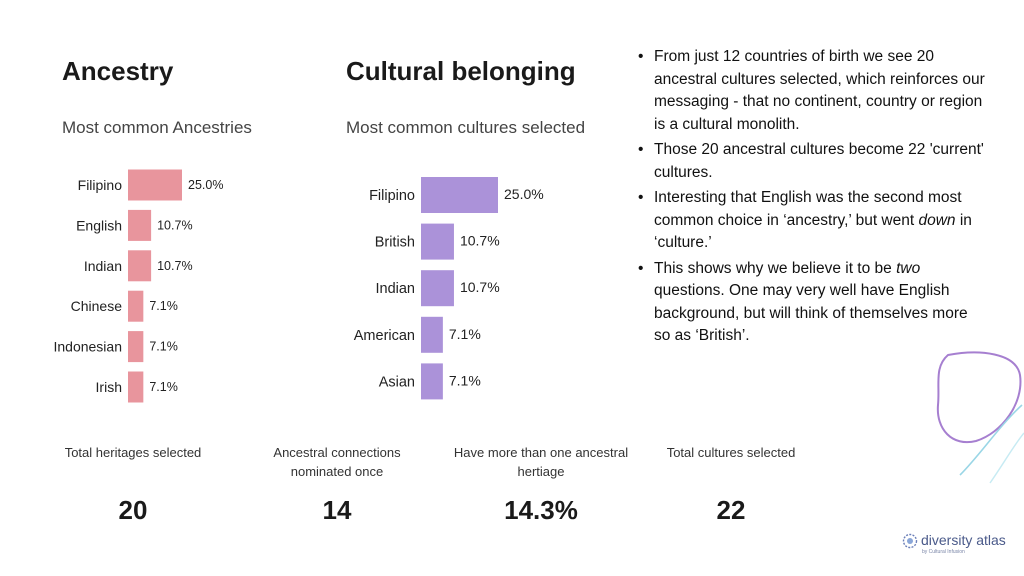 Image resolution: width=1024 pixels, height=576 pixels. I want to click on stat-value-nominated-once: 14, so click(337, 510).